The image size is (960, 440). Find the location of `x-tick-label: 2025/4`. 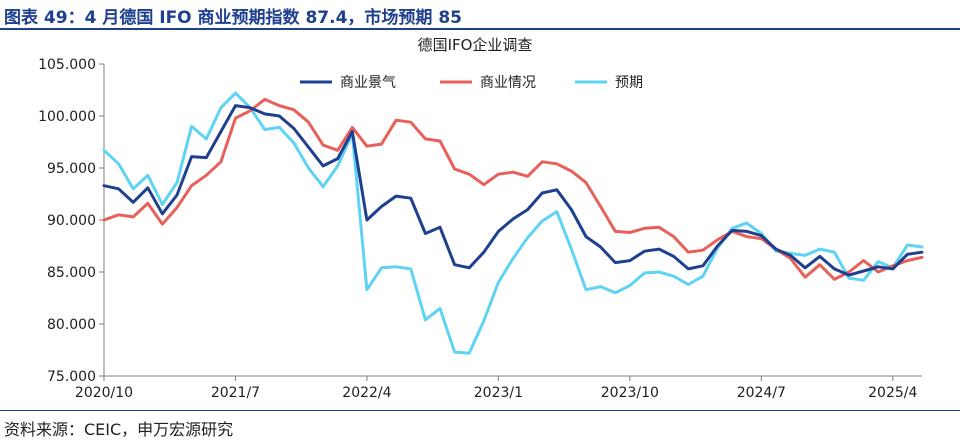

x-tick-label: 2025/4 is located at coordinates (892, 393).